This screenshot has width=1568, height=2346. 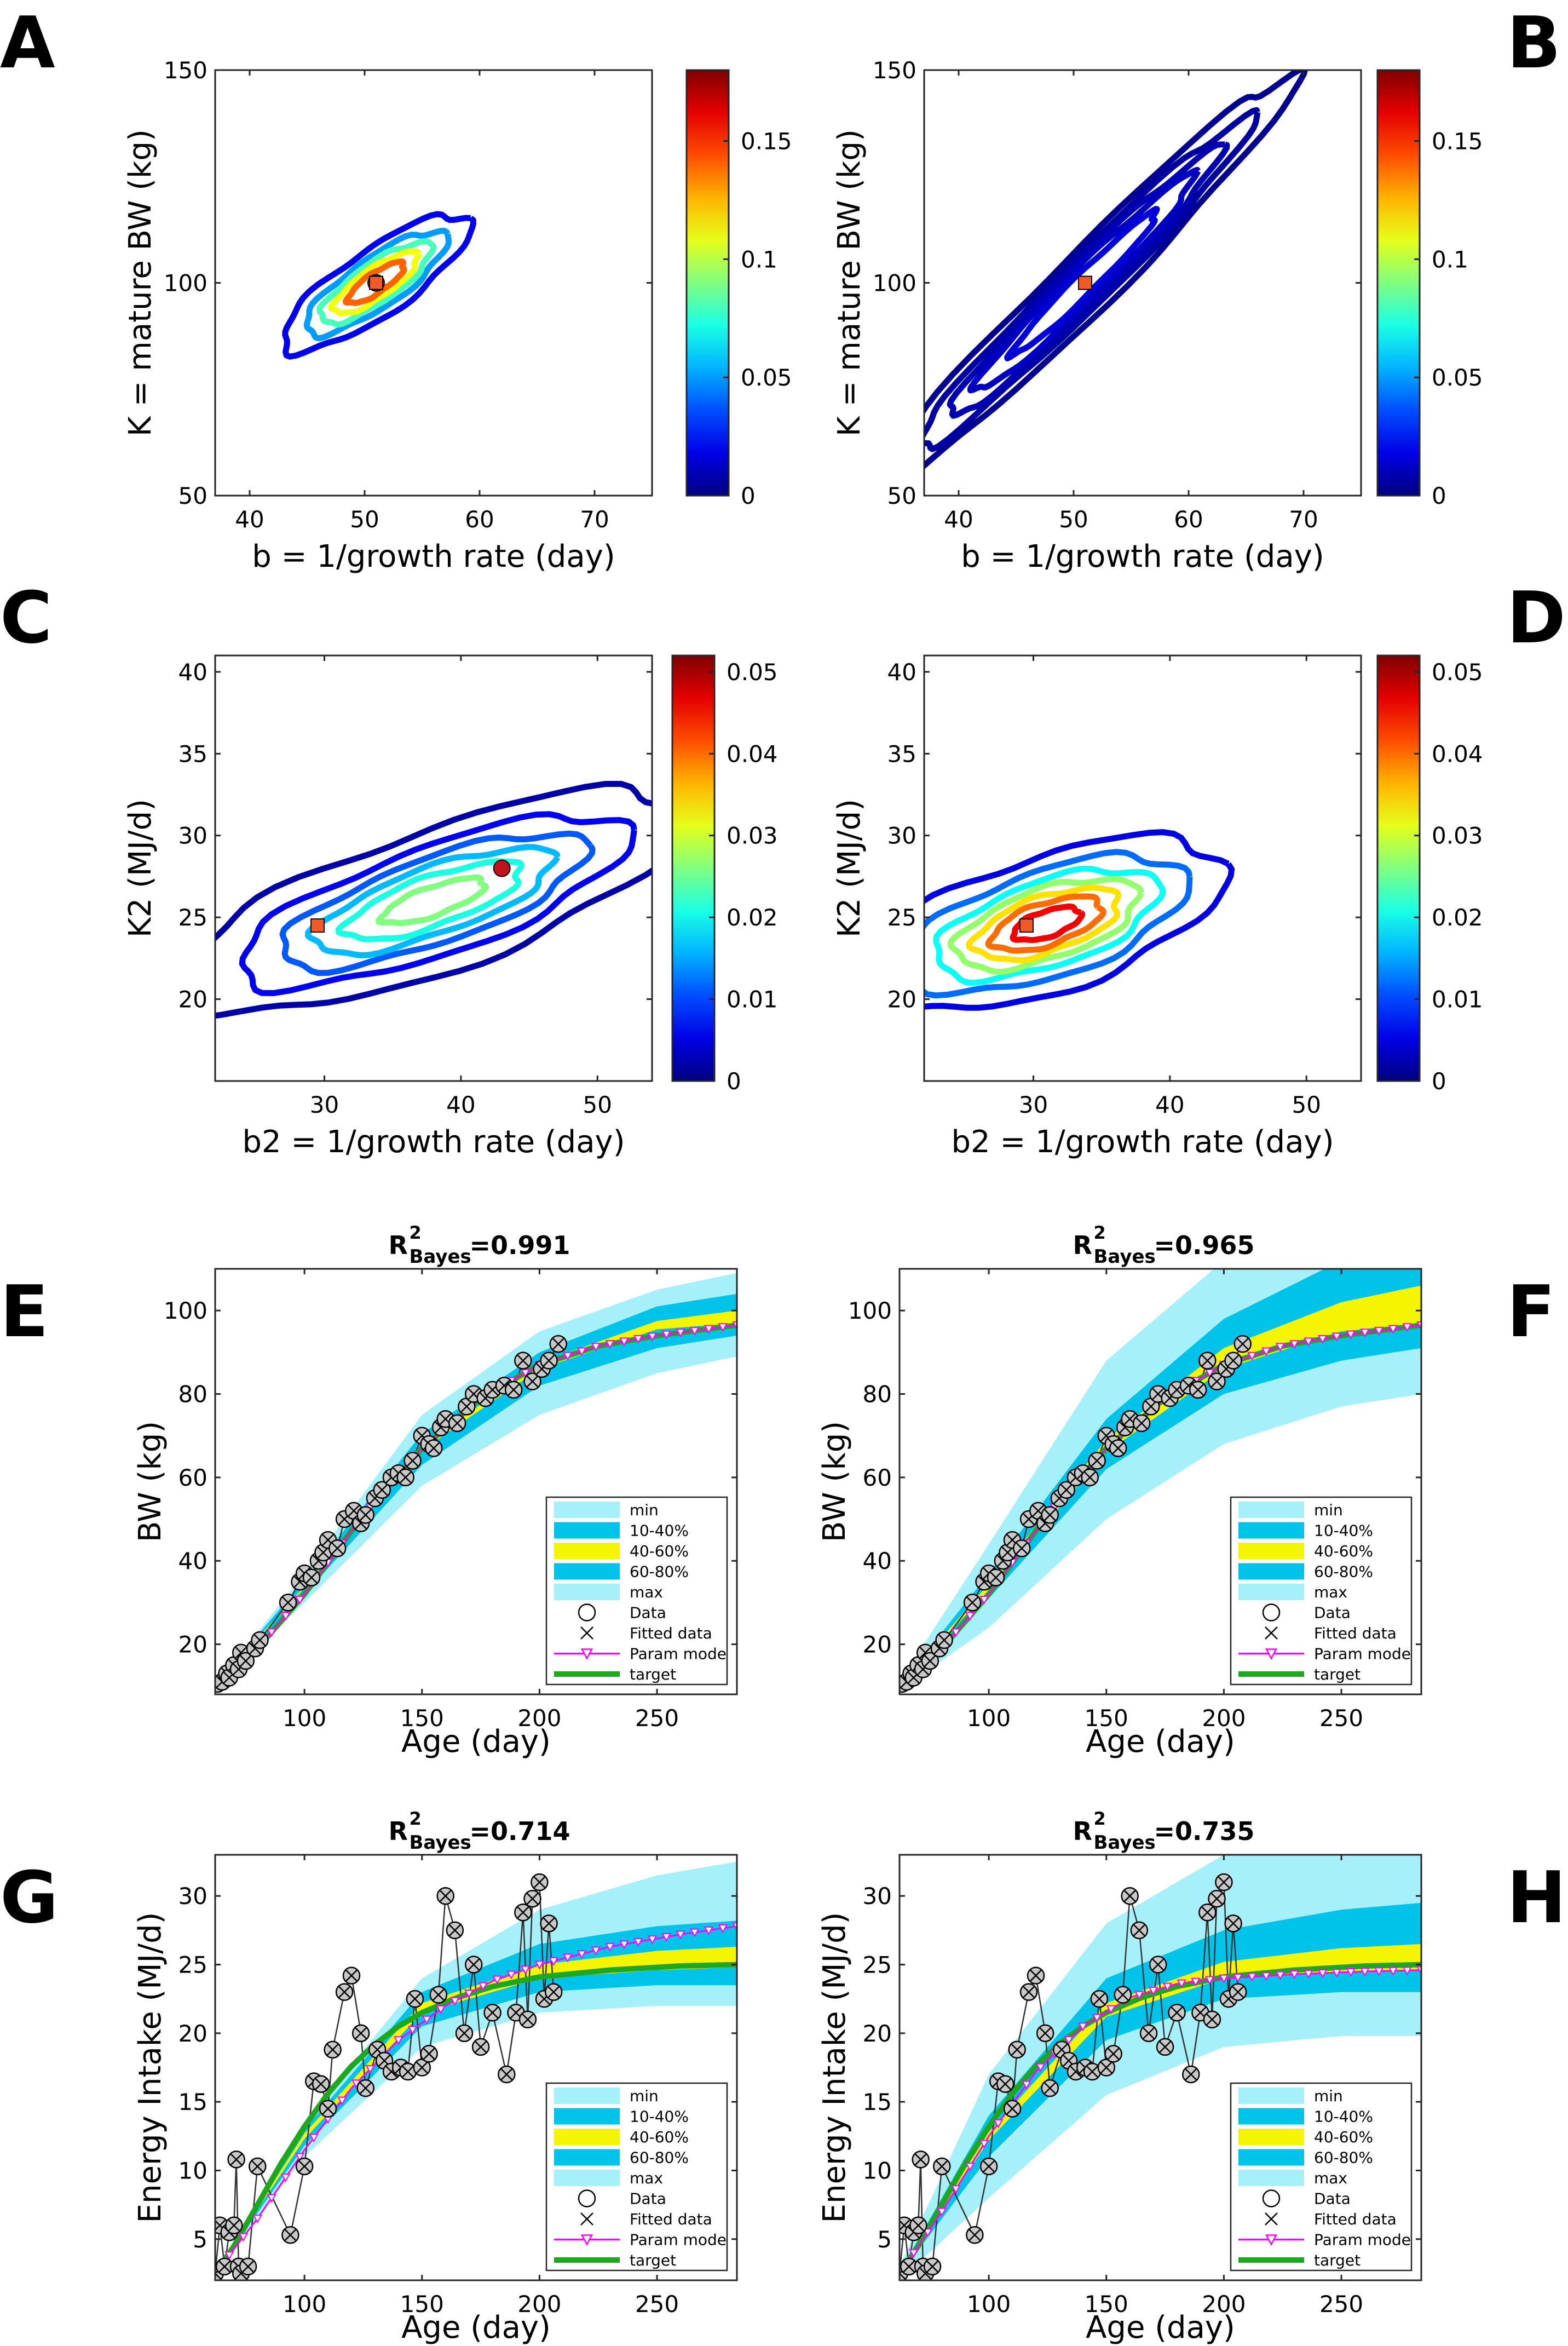 What do you see at coordinates (1330, 1592) in the screenshot?
I see `legend-label: max` at bounding box center [1330, 1592].